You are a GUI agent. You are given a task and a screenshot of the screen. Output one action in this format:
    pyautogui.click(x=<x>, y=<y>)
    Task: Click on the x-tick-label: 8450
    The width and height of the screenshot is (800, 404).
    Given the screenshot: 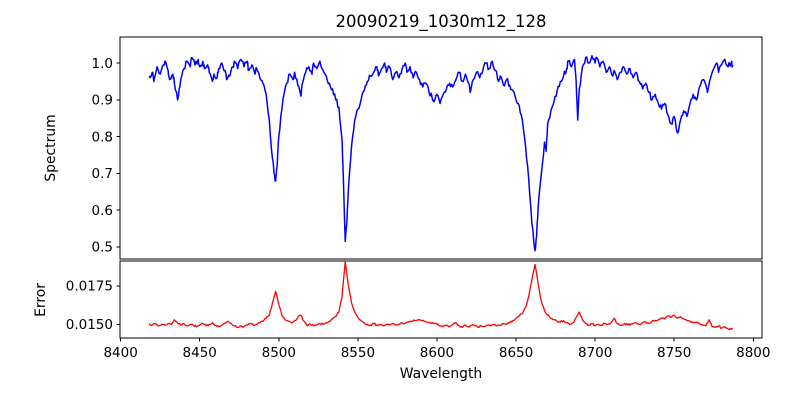 What is the action you would take?
    pyautogui.click(x=200, y=353)
    